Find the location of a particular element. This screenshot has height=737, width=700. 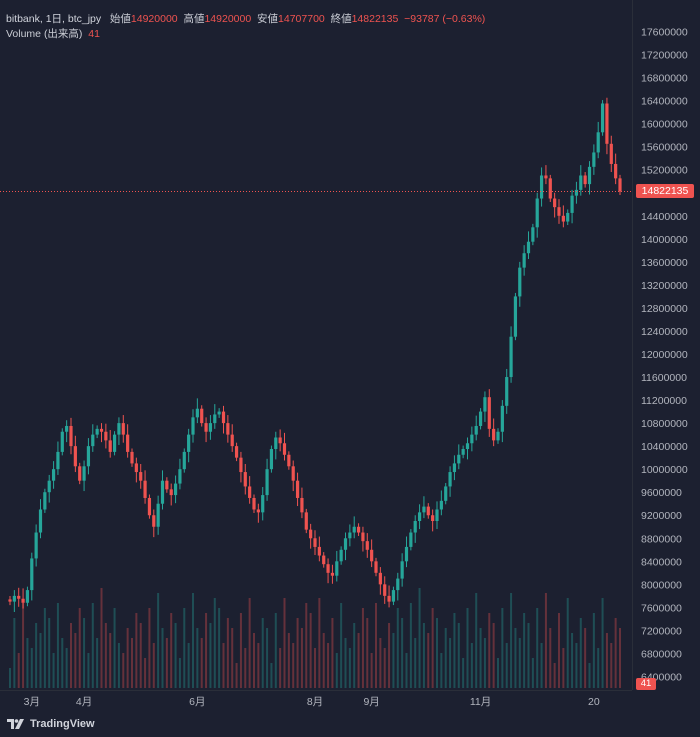

time-tick-label: 11月 is located at coordinates (480, 702).